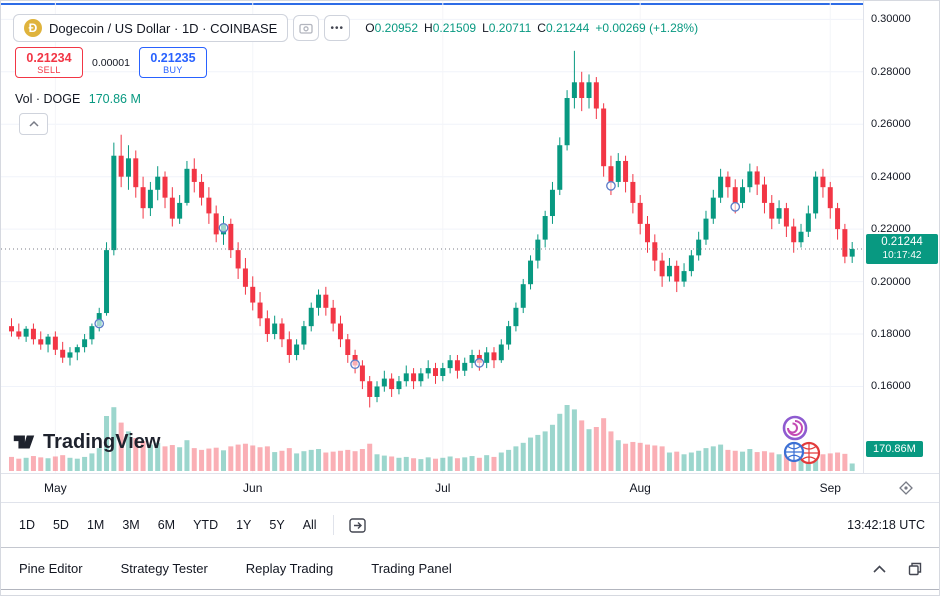 This screenshot has width=940, height=596. What do you see at coordinates (60, 525) in the screenshot?
I see `range-5d: 5D` at bounding box center [60, 525].